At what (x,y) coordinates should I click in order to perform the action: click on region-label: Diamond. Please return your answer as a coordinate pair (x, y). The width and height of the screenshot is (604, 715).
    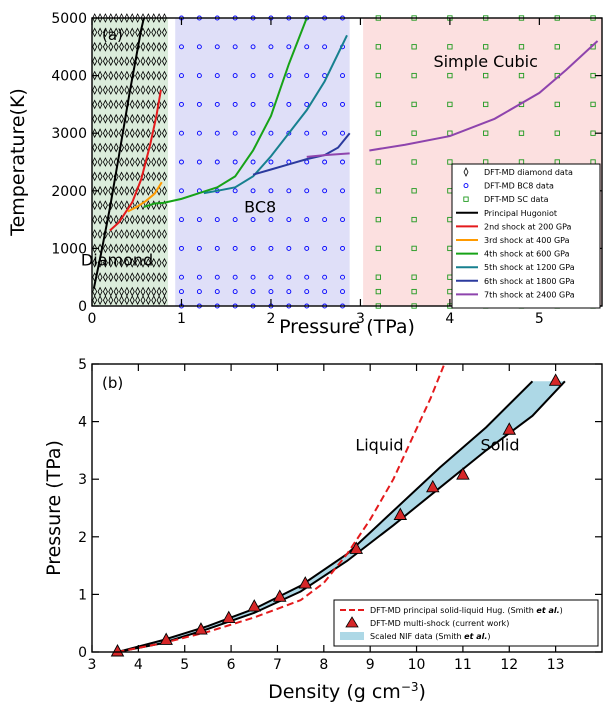
    Looking at the image, I should click on (117, 260).